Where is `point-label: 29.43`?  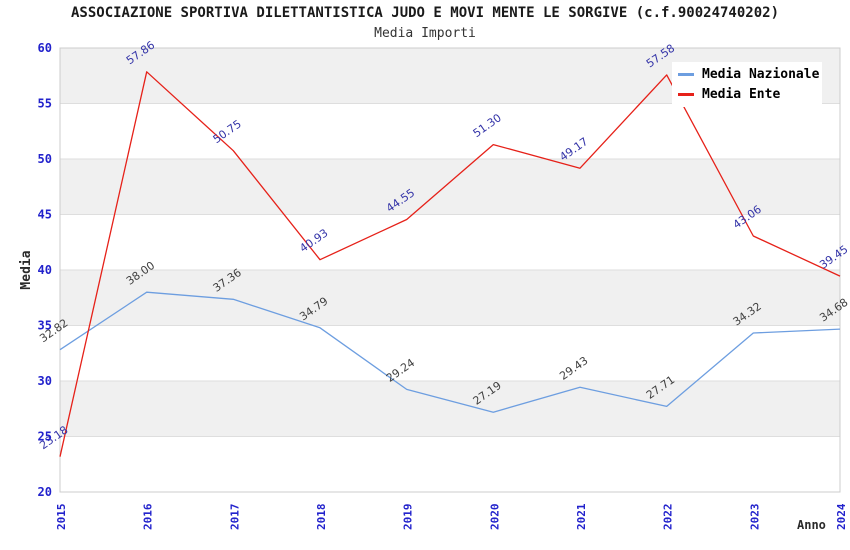
point-label: 29.43 is located at coordinates (573, 368).